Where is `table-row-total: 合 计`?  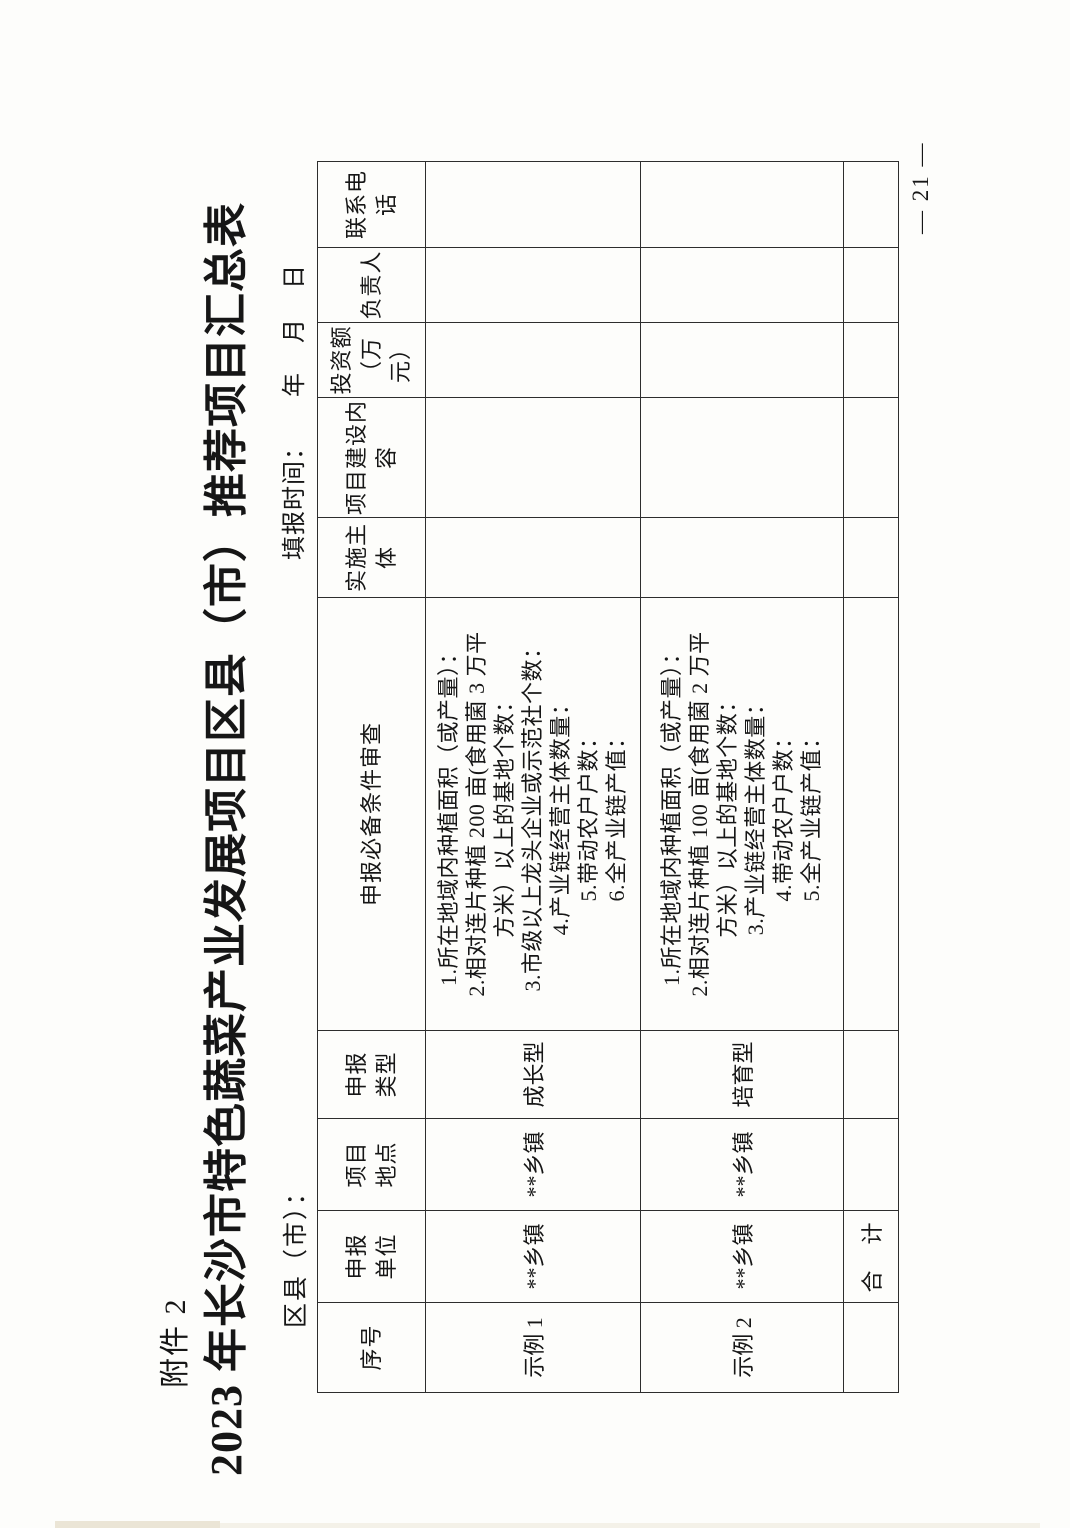 table-row-total: 合 计 is located at coordinates (871, 777).